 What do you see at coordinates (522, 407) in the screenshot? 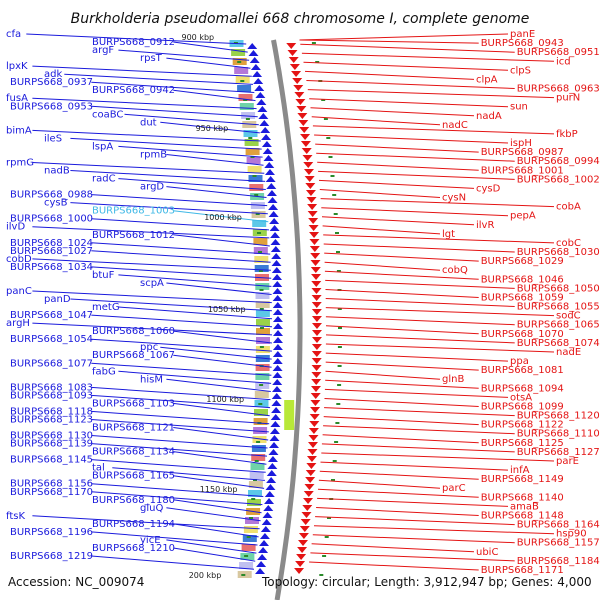
I see `gene-label-right: BURPS668_1099` at bounding box center [522, 407].